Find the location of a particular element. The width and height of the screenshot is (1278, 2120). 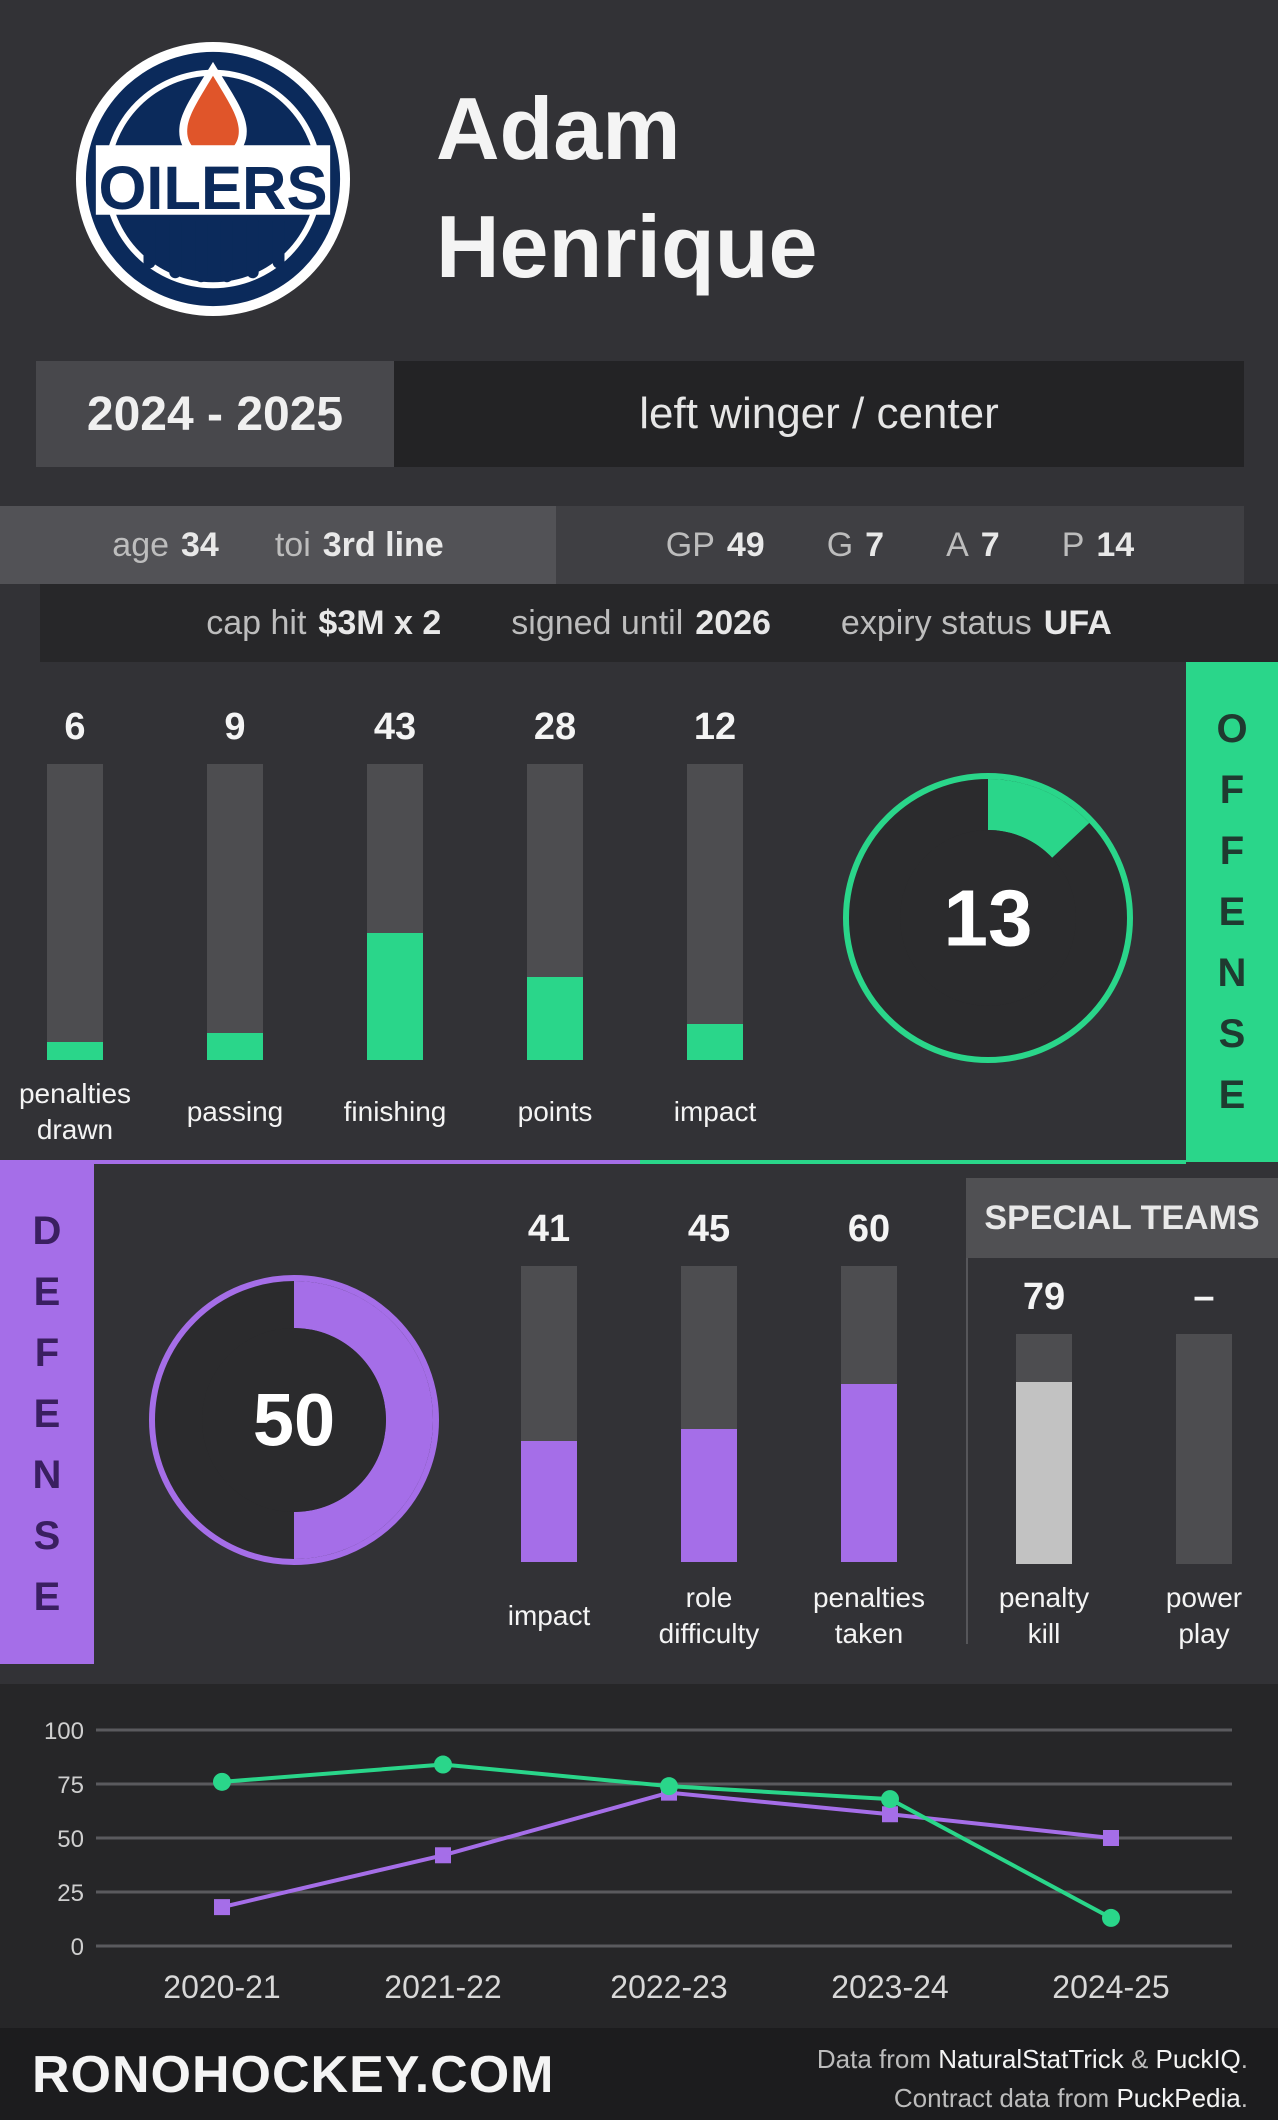

defense-gauge: 50 is located at coordinates (294, 1420).